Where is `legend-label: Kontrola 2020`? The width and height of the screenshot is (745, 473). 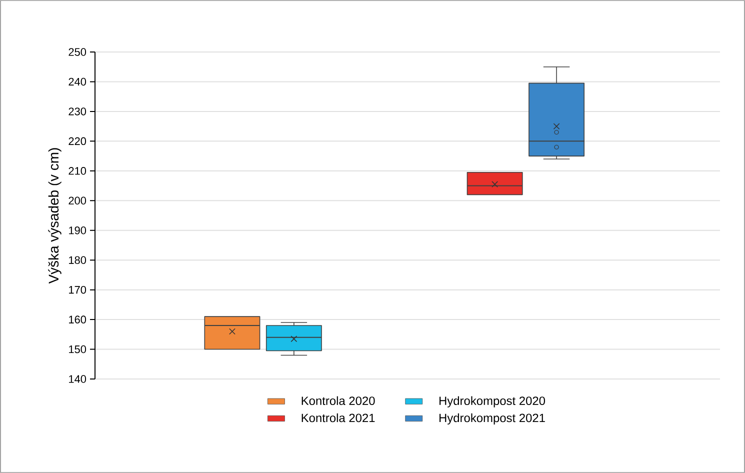
legend-label: Kontrola 2020 is located at coordinates (338, 401).